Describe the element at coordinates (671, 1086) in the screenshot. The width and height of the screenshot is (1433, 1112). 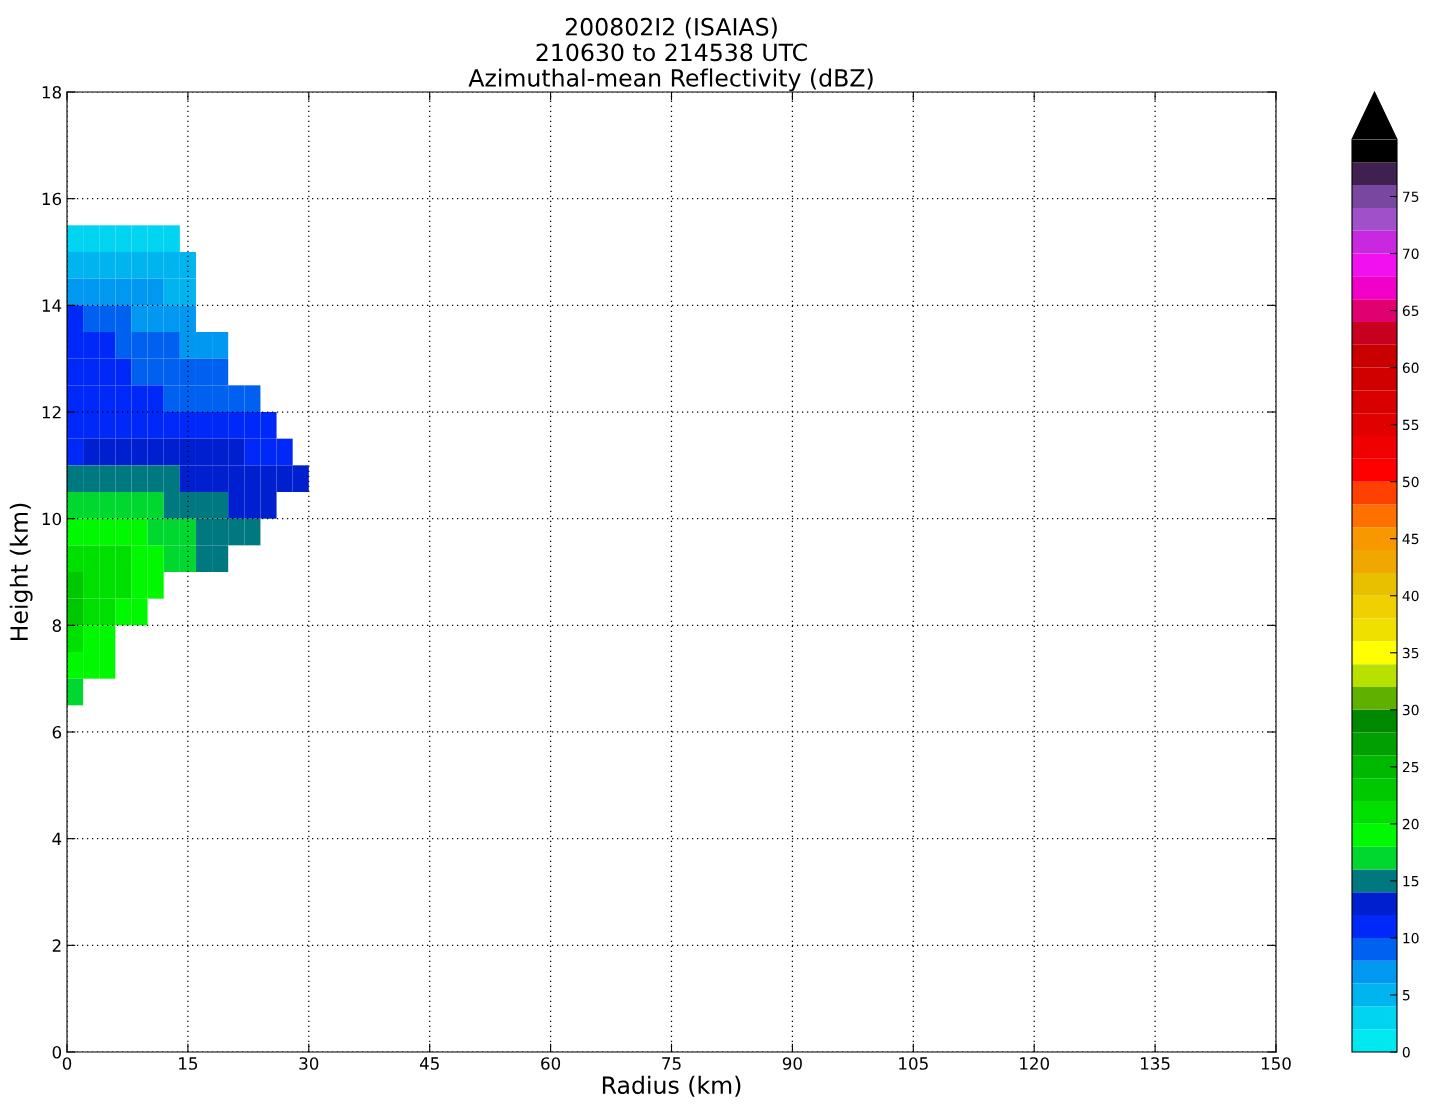
I see `x-axis-title: Radius (km)` at that location.